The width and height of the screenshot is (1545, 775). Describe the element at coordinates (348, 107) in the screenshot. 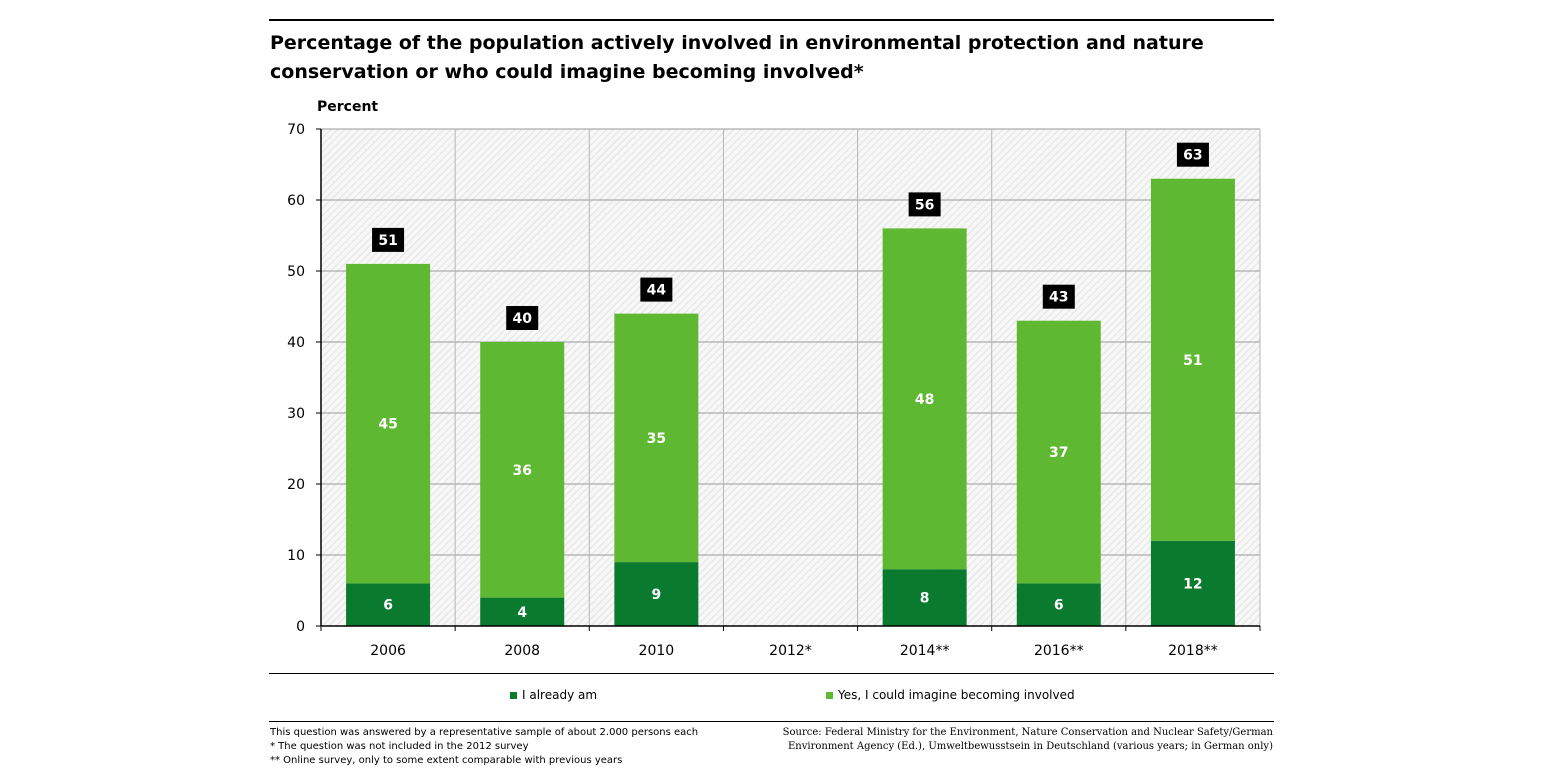

I see `y-axis-label: Percent` at that location.